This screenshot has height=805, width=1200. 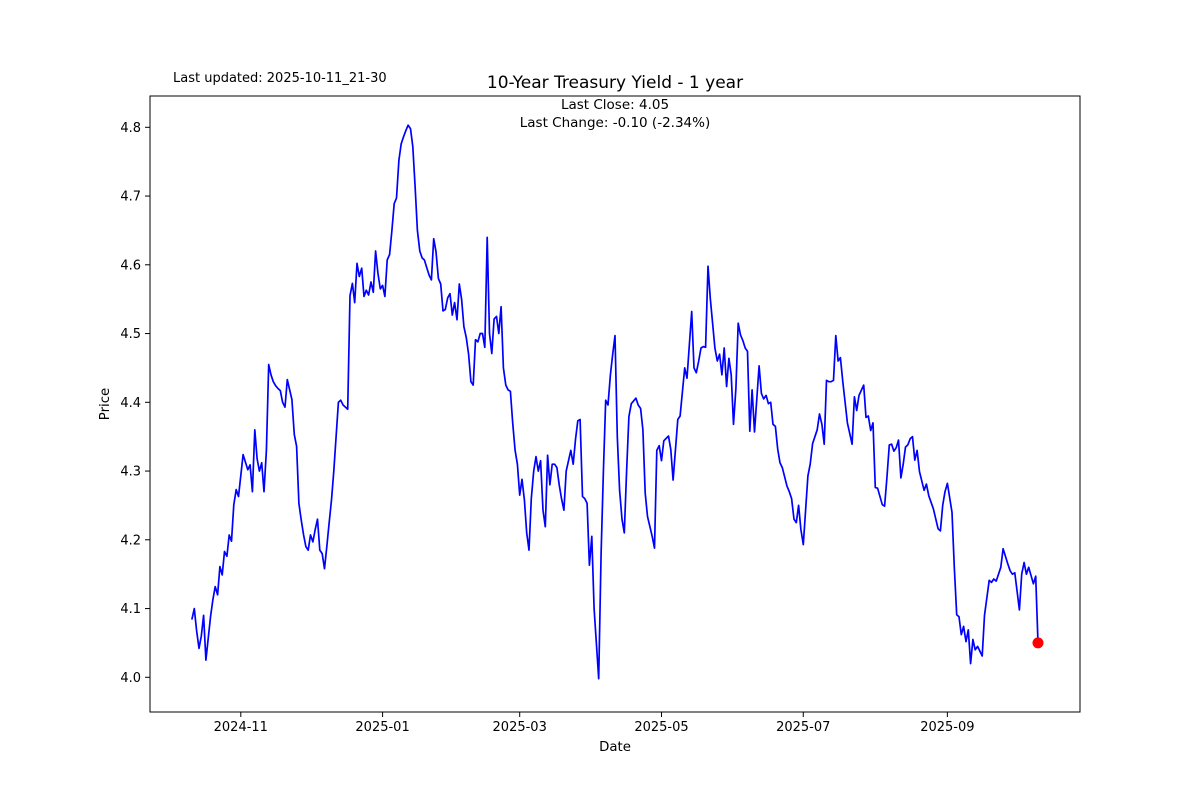 What do you see at coordinates (615, 83) in the screenshot?
I see `chart-title: 10-Year Treasury Yield - 1 year` at bounding box center [615, 83].